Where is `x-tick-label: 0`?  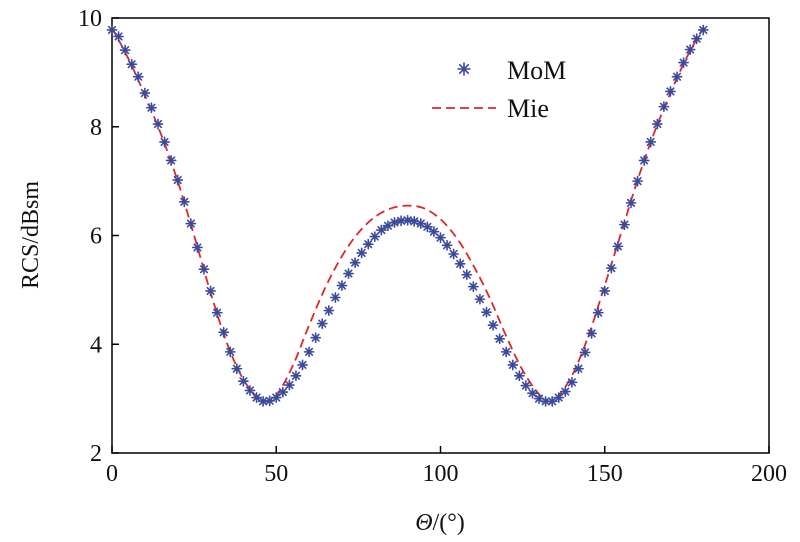
x-tick-label: 0 is located at coordinates (112, 474).